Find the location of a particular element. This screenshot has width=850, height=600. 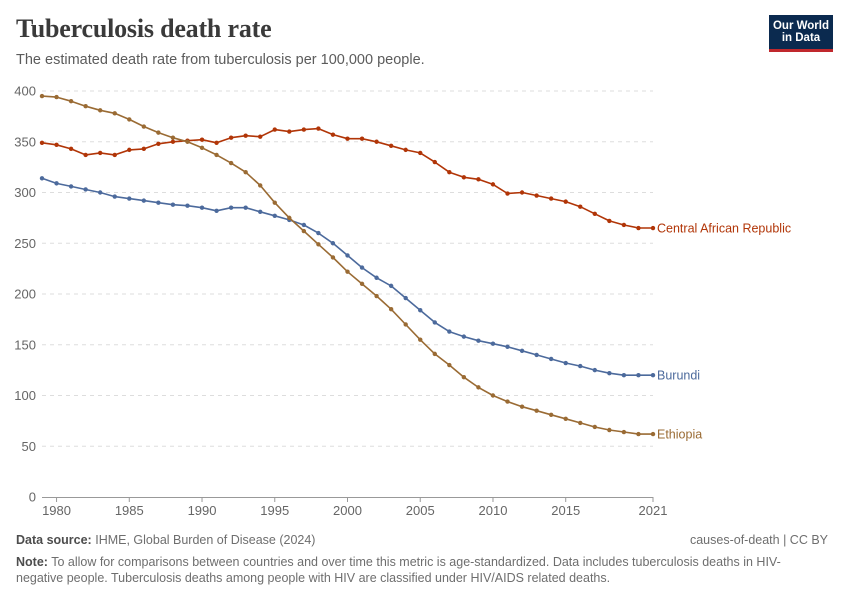

y-tick-label: 250 is located at coordinates (25, 243).